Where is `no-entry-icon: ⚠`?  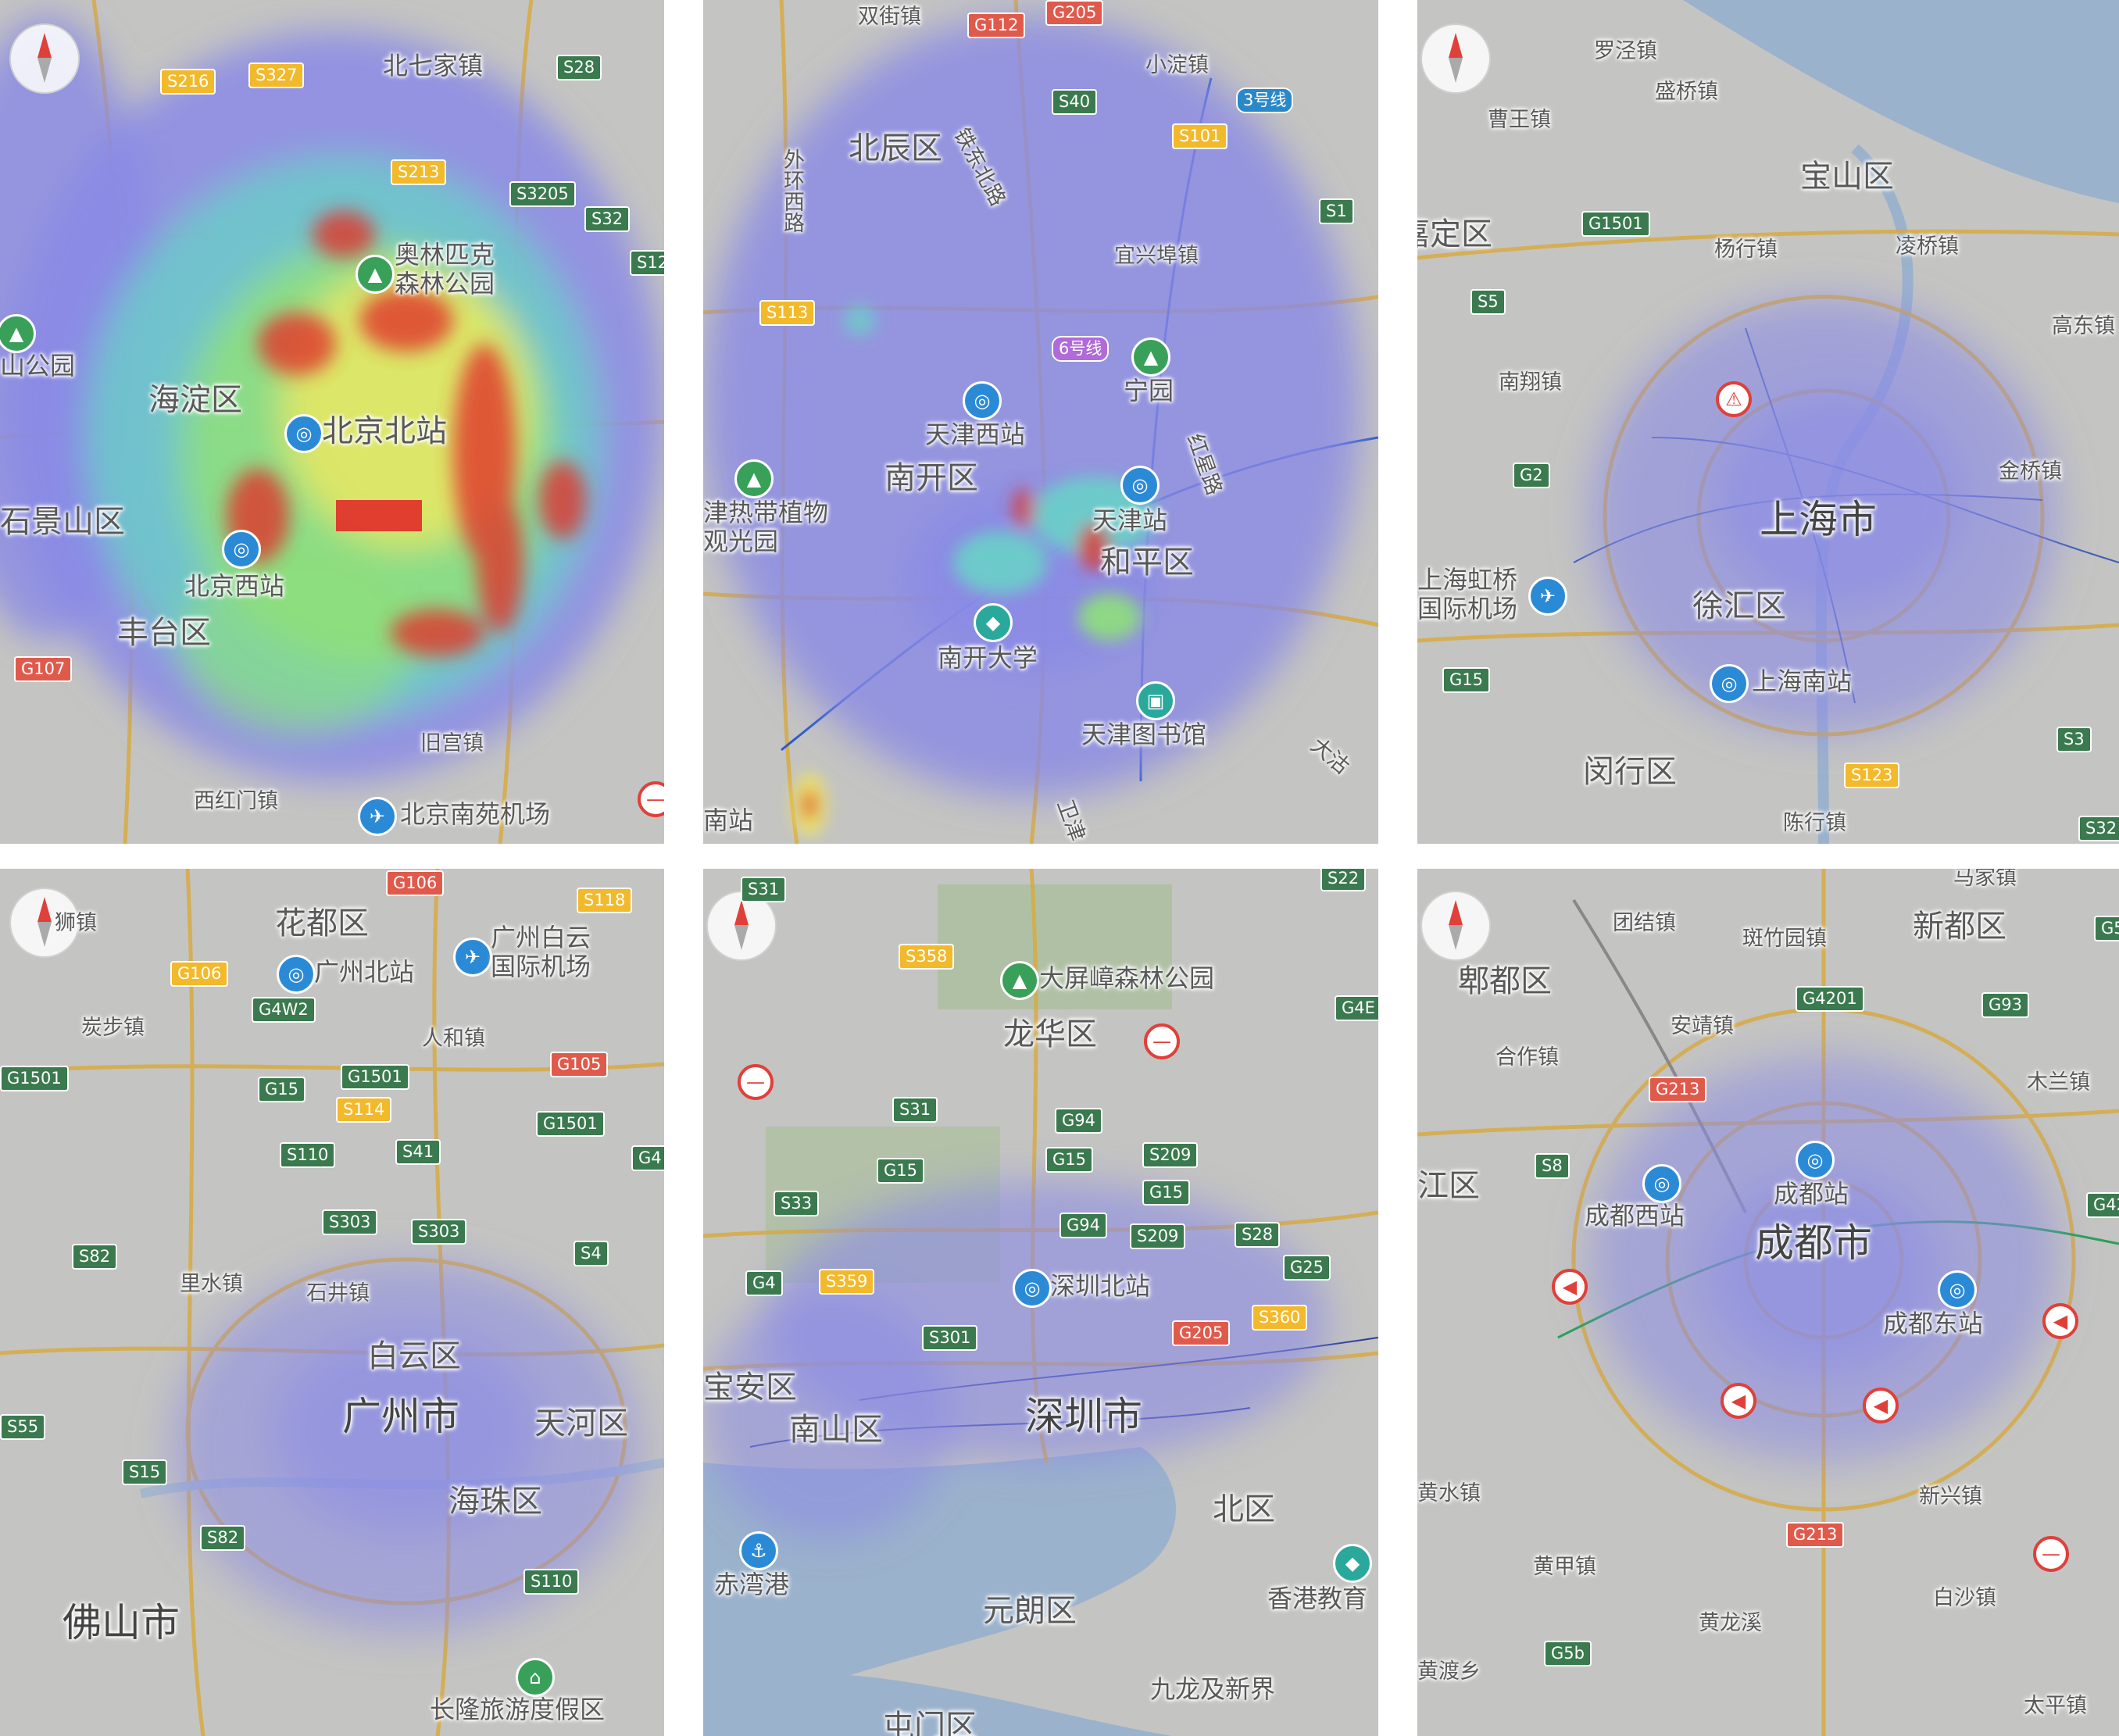 no-entry-icon: ⚠ is located at coordinates (1734, 399).